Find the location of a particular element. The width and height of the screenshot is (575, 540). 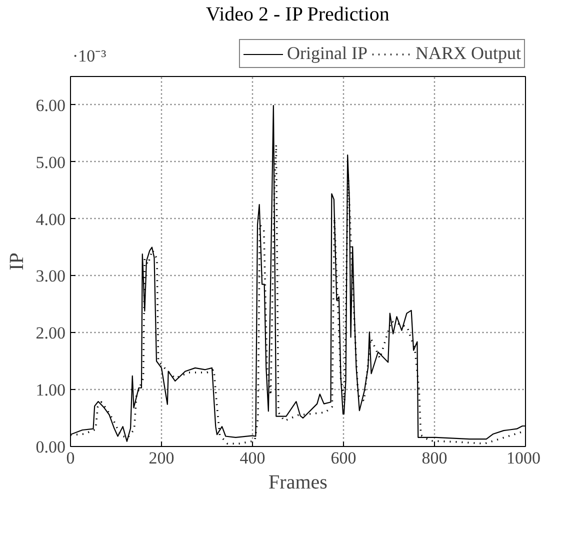

x-tick-label: 600 is located at coordinates (343, 458).